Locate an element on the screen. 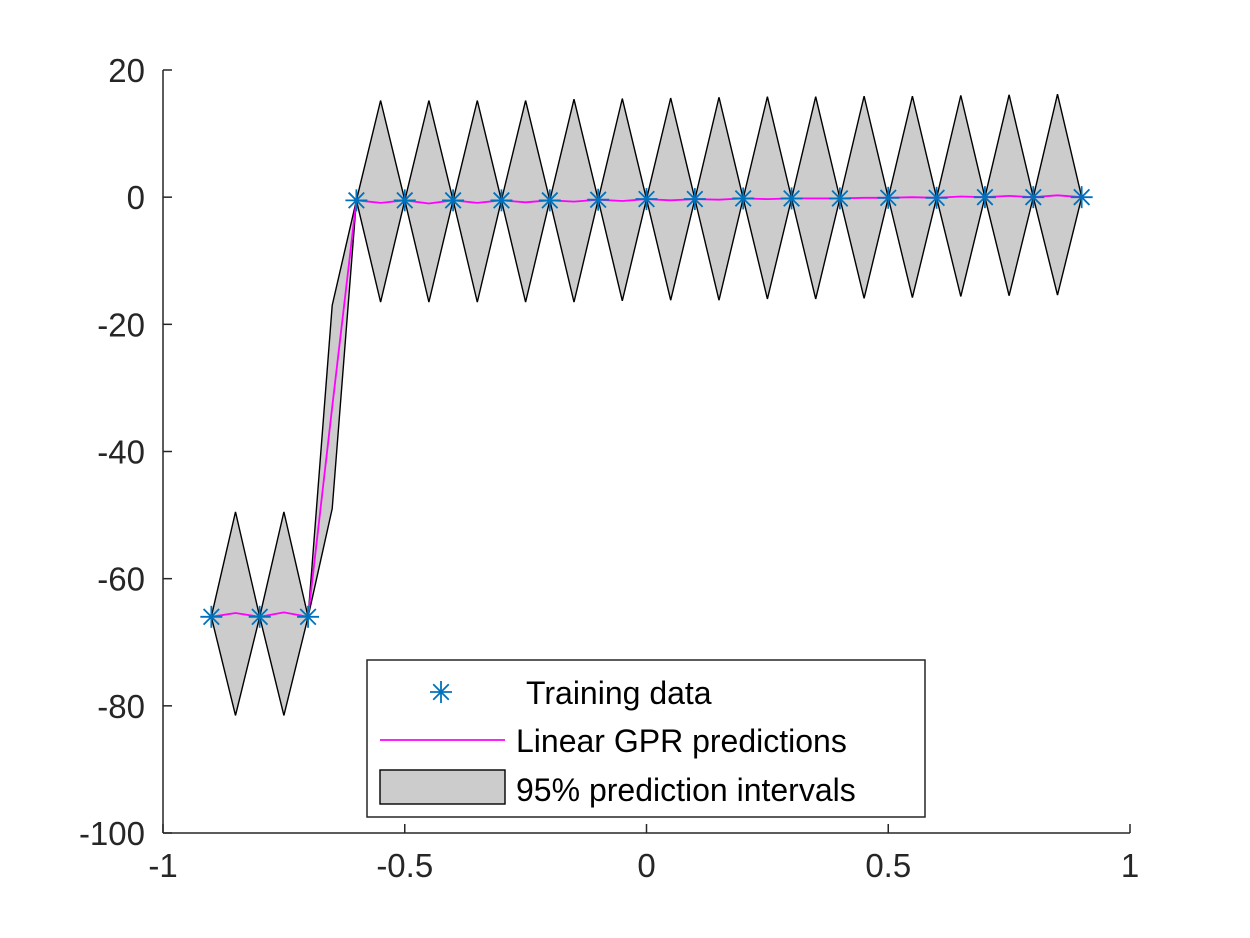  y-tick-label: -60 is located at coordinates (121, 579).